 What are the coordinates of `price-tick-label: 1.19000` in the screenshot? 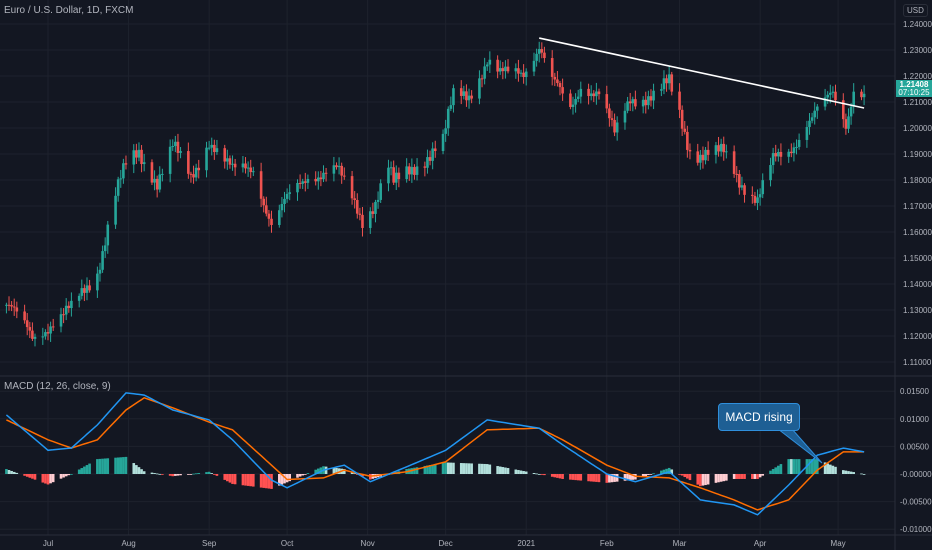 It's located at (917, 154).